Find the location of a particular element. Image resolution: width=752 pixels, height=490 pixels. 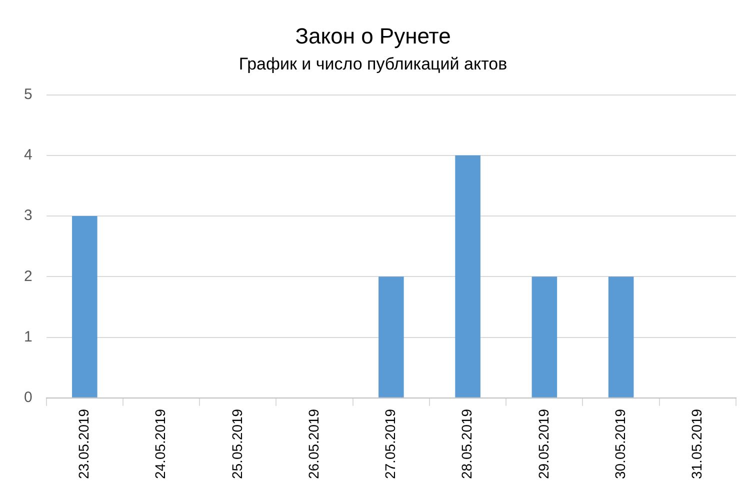

y-tick-label: 2 is located at coordinates (28, 276).